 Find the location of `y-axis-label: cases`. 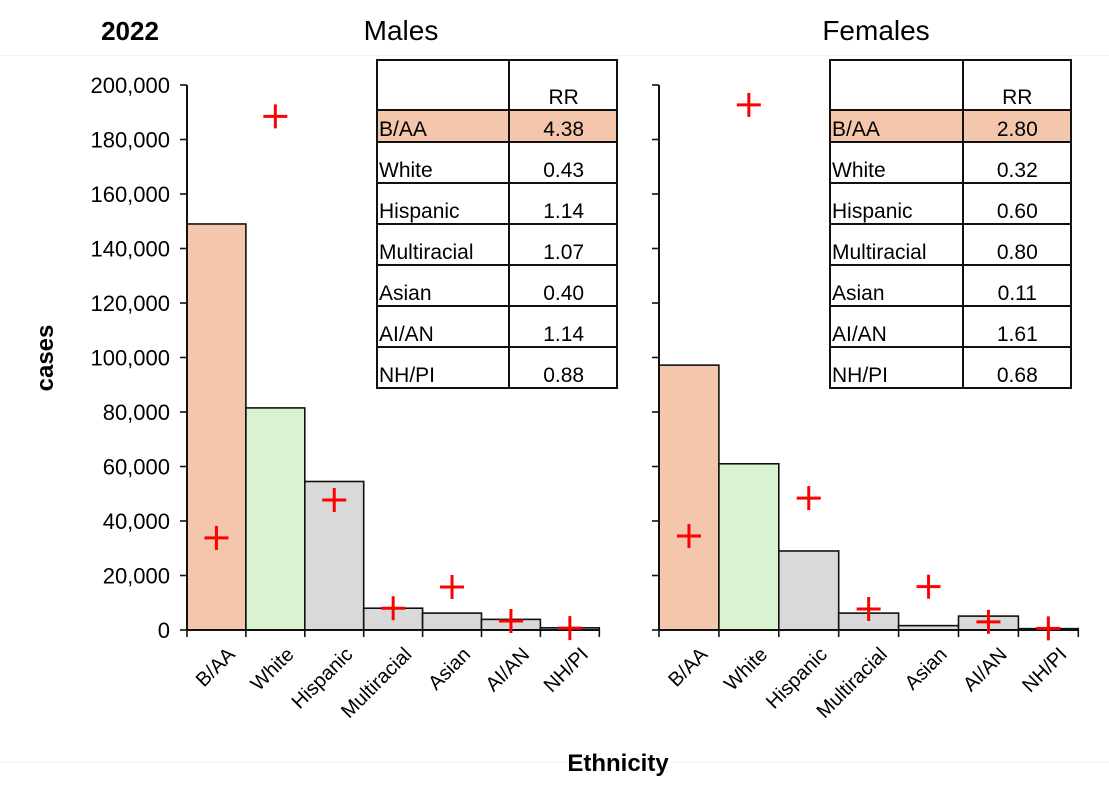

y-axis-label: cases is located at coordinates (45, 358).